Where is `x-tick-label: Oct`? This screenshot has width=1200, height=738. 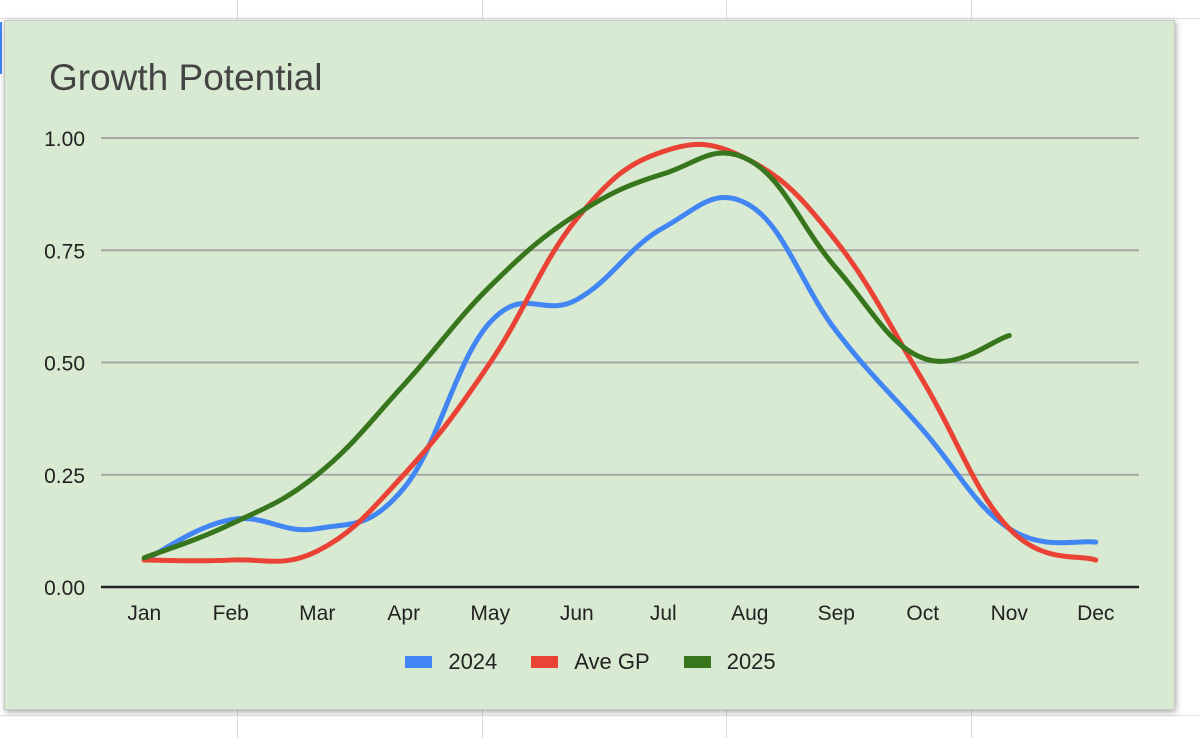 x-tick-label: Oct is located at coordinates (922, 613).